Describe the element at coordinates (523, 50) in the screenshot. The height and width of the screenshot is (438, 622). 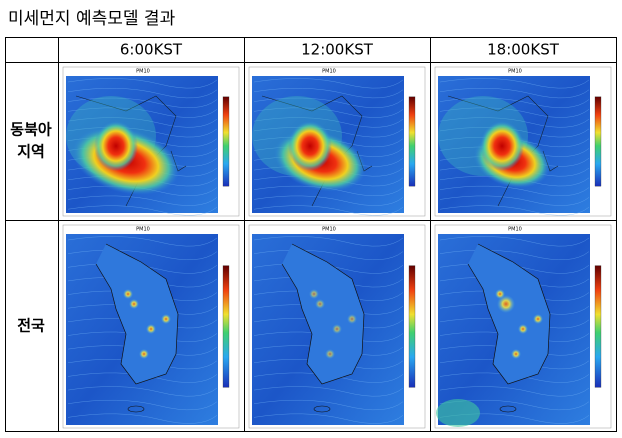
I see `column-header: 18:00KST` at that location.